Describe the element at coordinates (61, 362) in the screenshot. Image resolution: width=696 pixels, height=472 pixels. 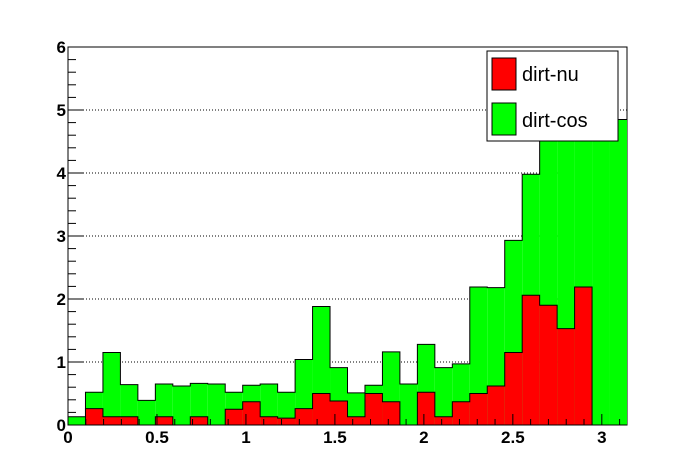
I see `y-tick-label: 1` at that location.